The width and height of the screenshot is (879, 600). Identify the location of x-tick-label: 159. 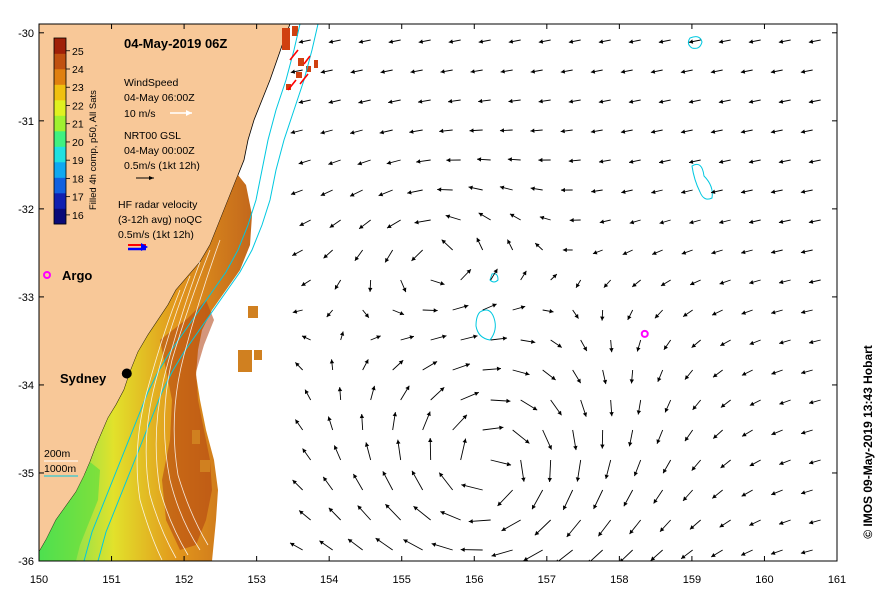
(692, 580).